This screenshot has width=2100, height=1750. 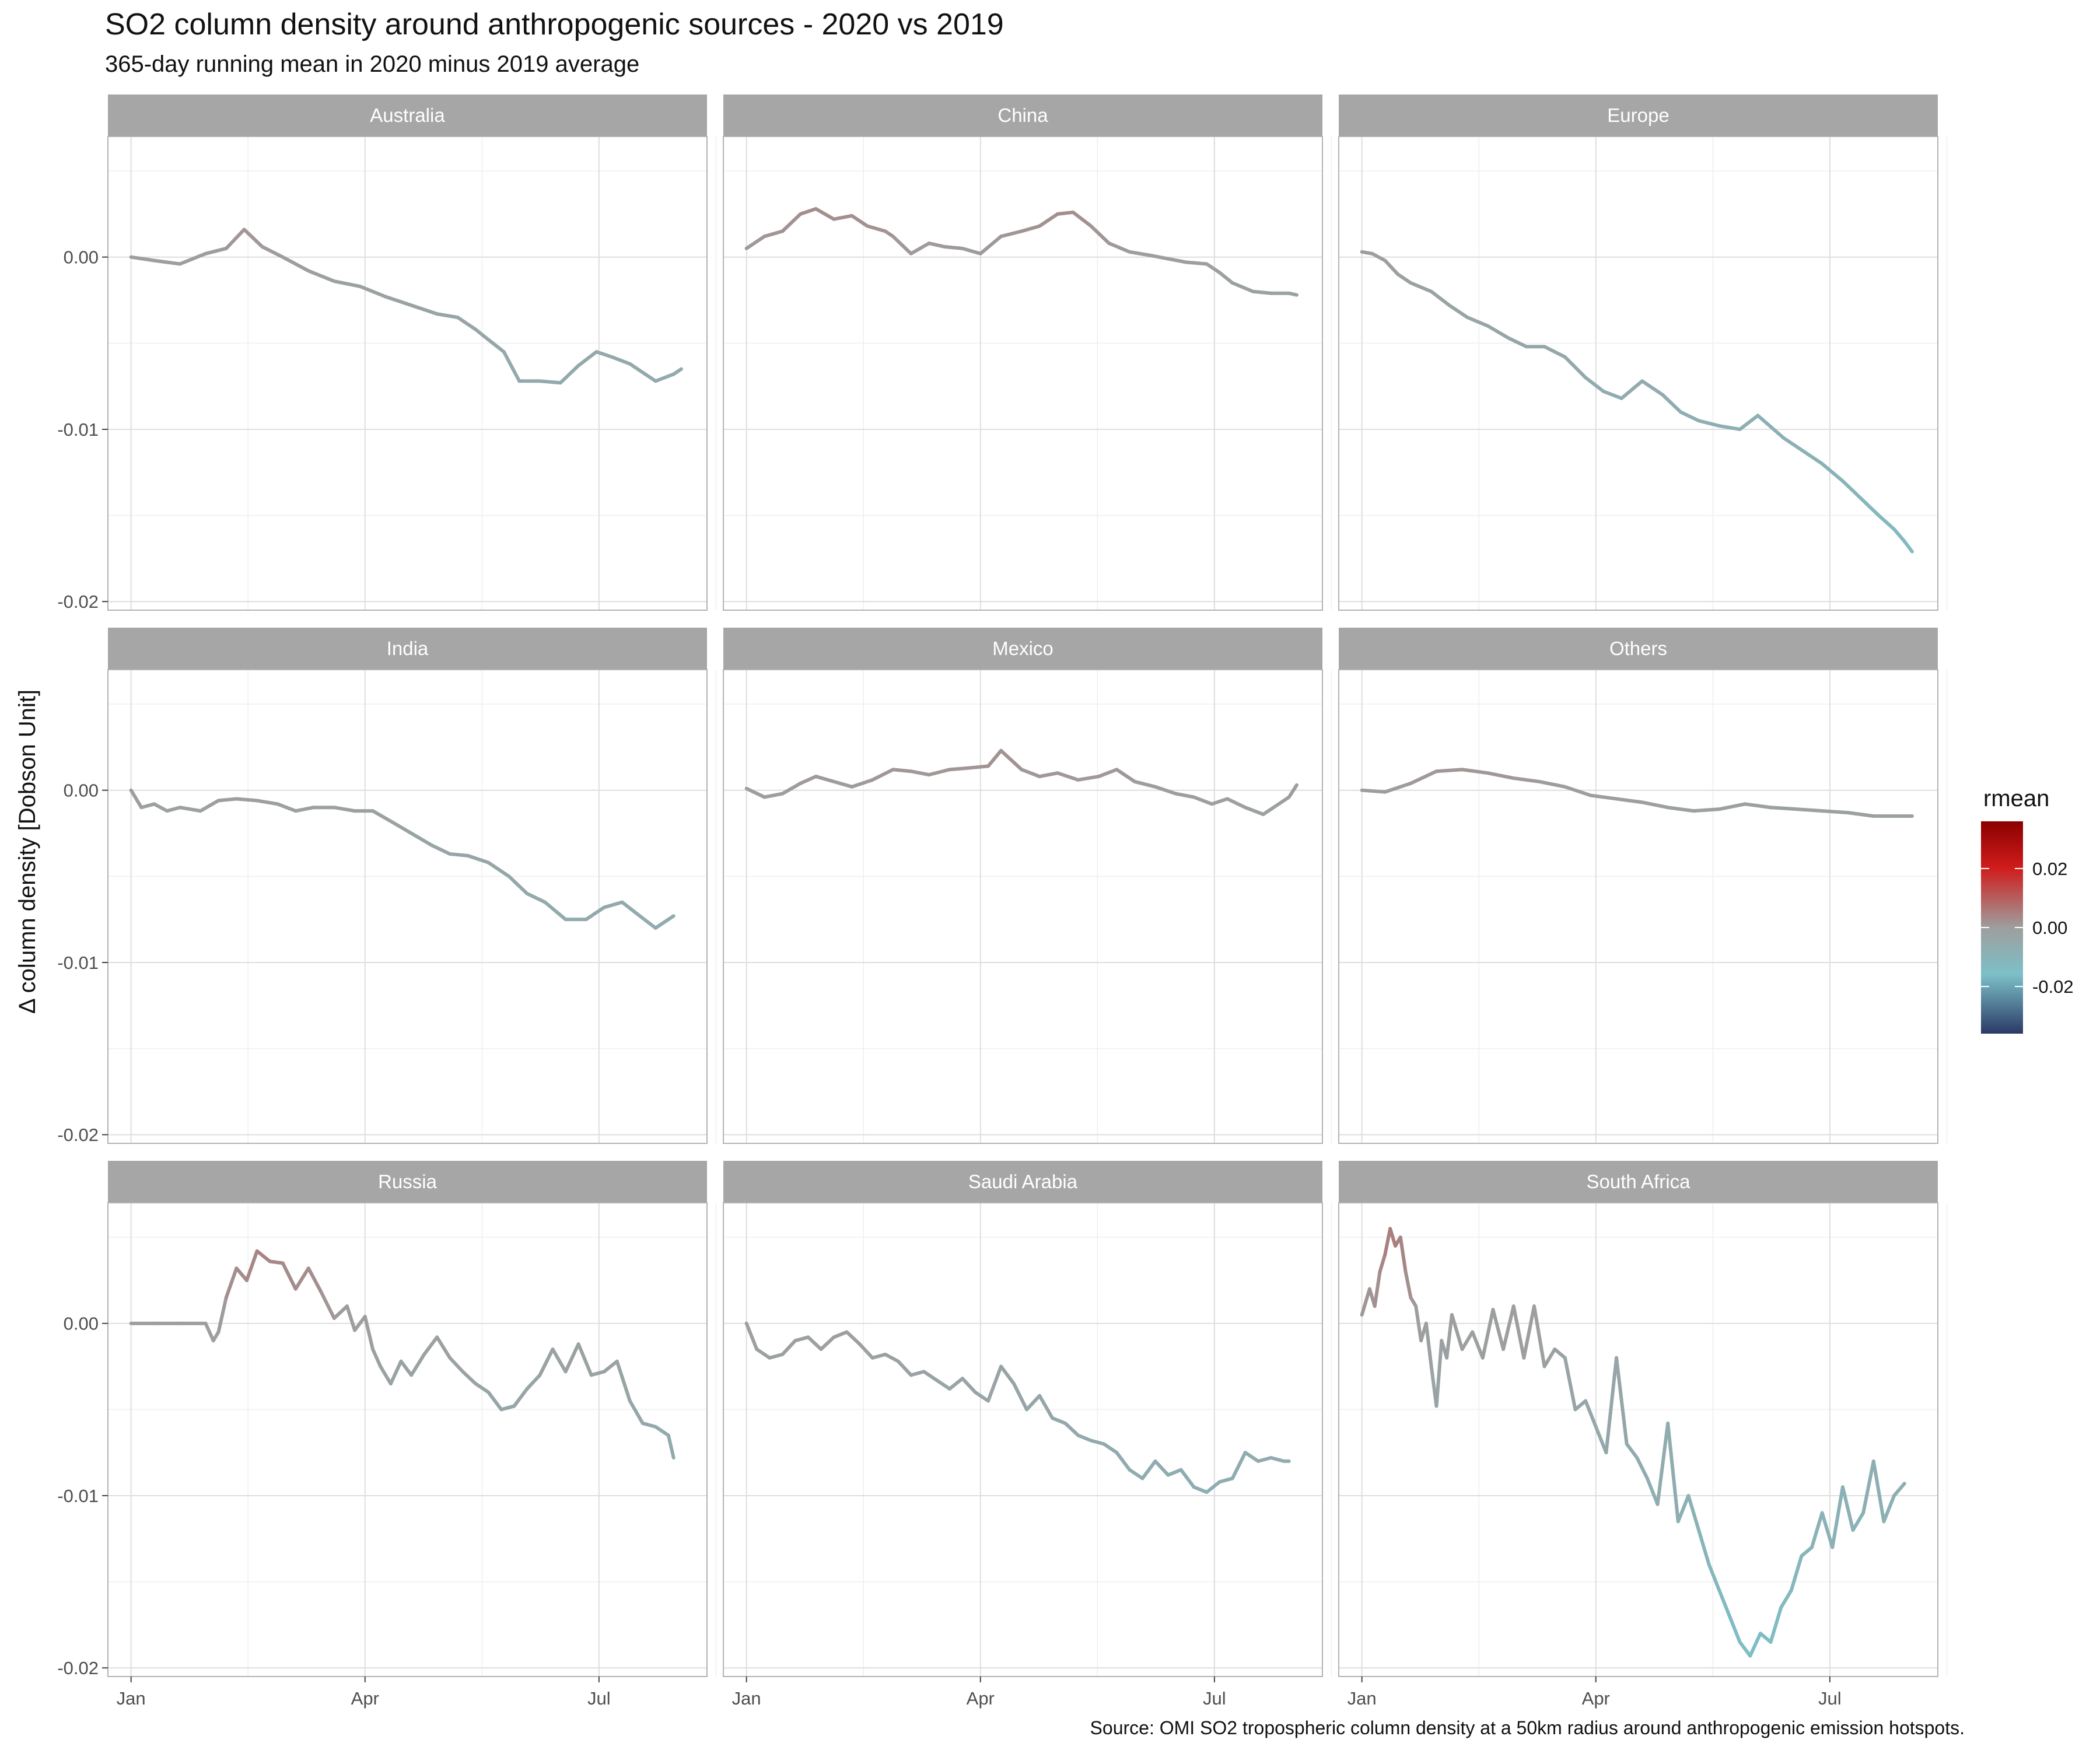 What do you see at coordinates (2049, 869) in the screenshot?
I see `legend-tick-label: 0.02` at bounding box center [2049, 869].